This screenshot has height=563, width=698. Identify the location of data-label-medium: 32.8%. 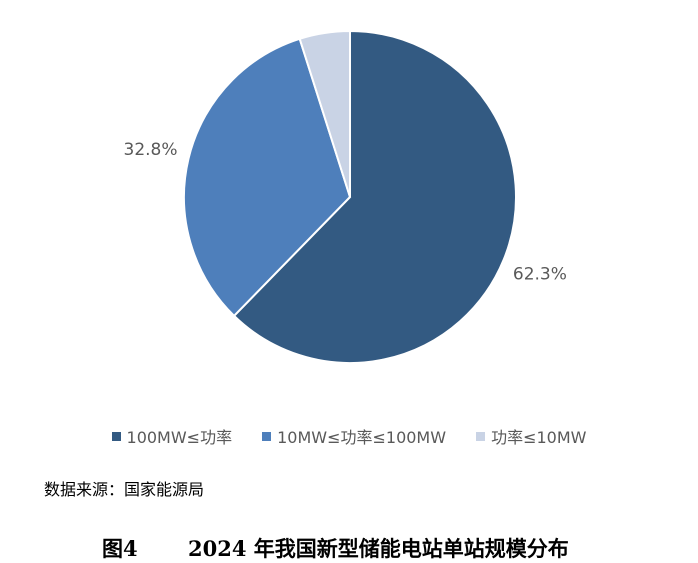
(151, 150).